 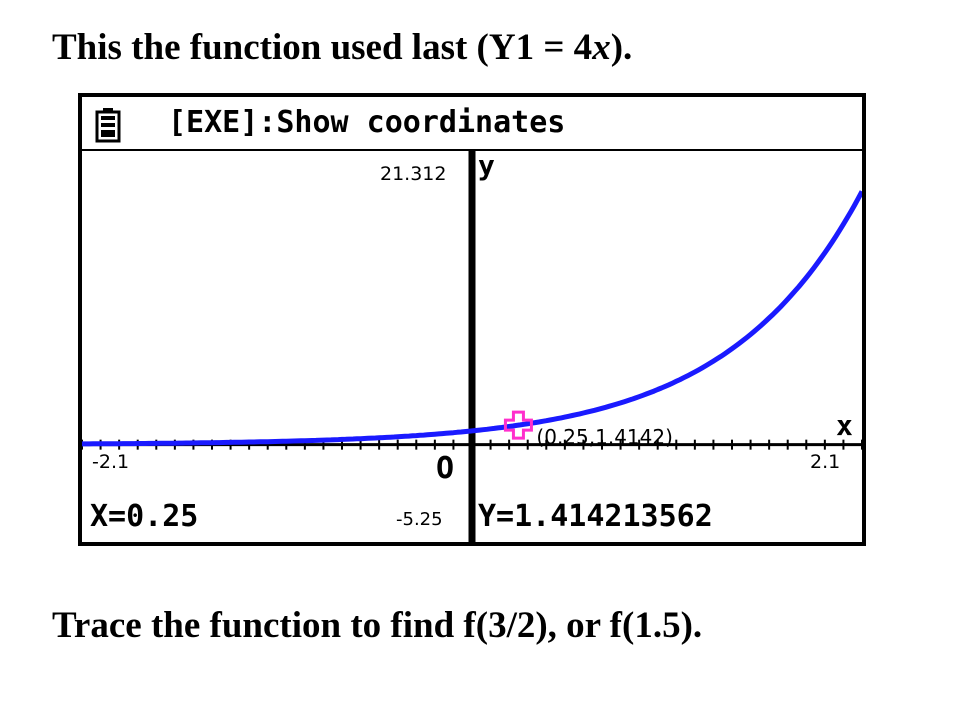 I want to click on y-axis-letter: y, so click(x=486, y=165).